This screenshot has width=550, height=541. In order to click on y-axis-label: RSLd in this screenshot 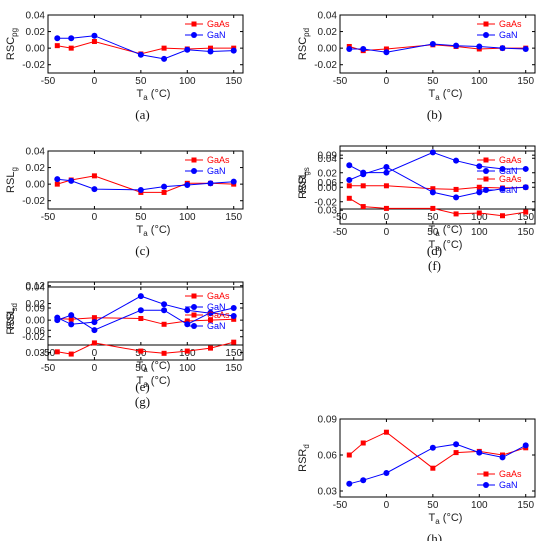, I will do `click(12, 316)`.